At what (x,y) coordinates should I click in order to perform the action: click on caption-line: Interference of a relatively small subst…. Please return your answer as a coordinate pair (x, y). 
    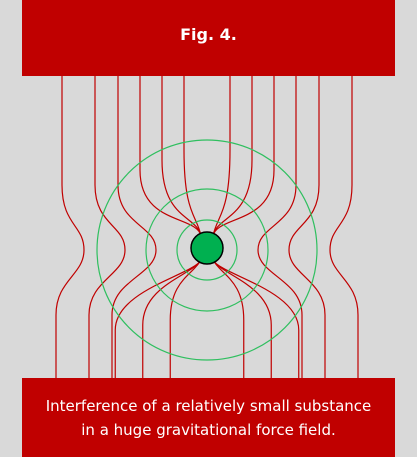
    Looking at the image, I should click on (208, 406).